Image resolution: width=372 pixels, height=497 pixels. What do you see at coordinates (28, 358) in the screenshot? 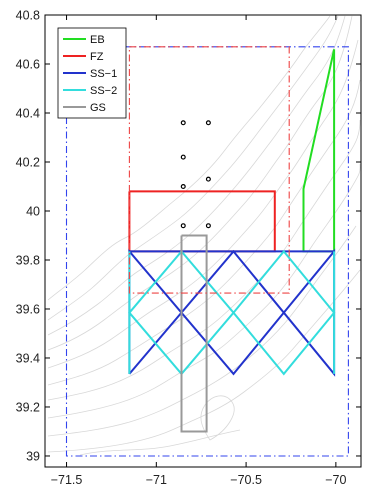
I see `y-tick-label: 39.4` at bounding box center [28, 358].